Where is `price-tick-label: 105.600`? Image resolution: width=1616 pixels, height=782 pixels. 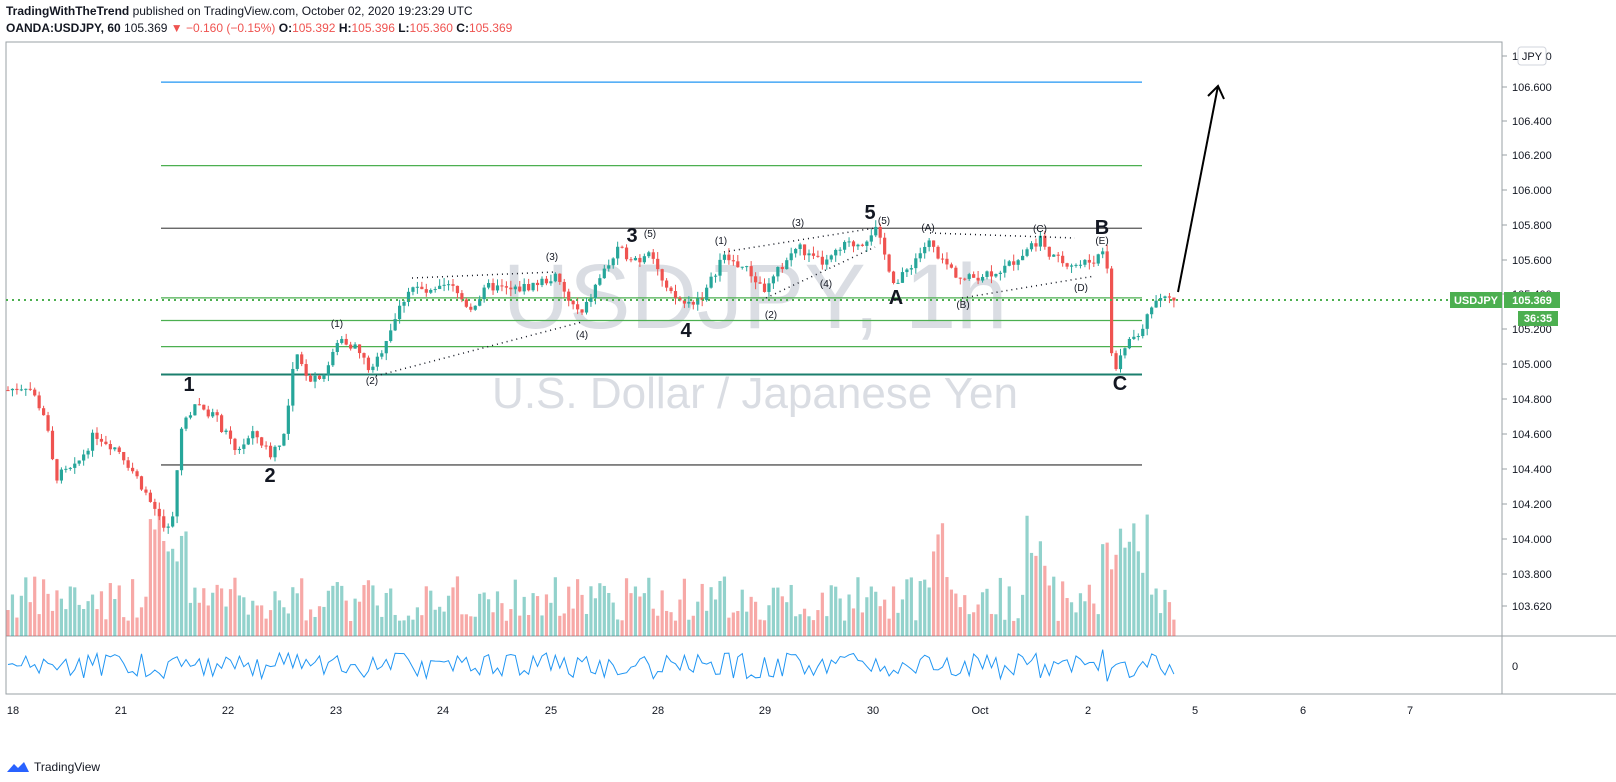
price-tick-label: 105.600 is located at coordinates (1532, 261).